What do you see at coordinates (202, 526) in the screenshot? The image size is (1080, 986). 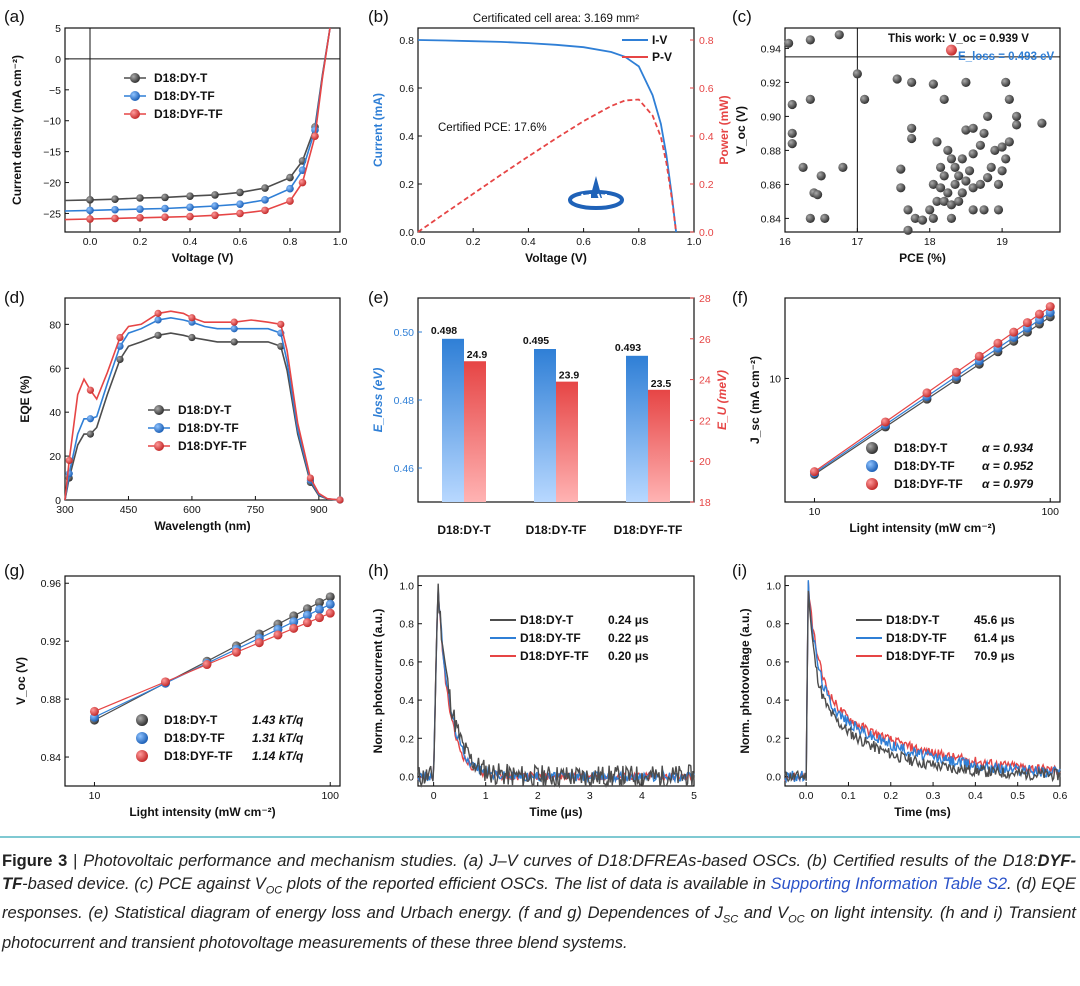 I see `x-axis-label: Wavelength (nm)` at bounding box center [202, 526].